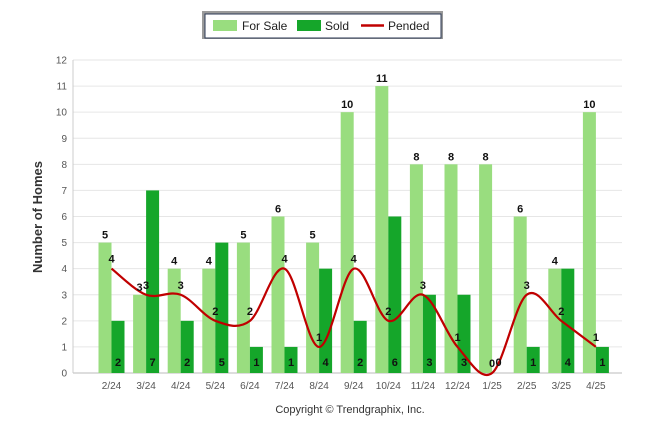 Image resolution: width=646 pixels, height=434 pixels. I want to click on x-tick-label: 5/24, so click(216, 386).